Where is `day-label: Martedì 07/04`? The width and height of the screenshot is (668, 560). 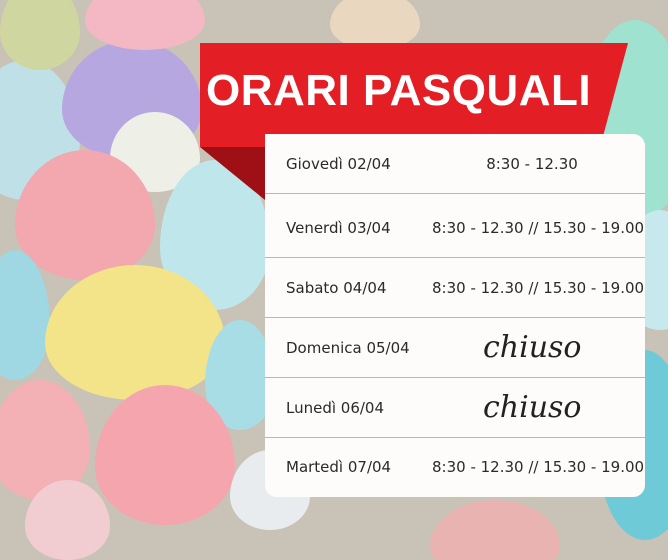 day-label: Martedì 07/04 is located at coordinates (339, 467).